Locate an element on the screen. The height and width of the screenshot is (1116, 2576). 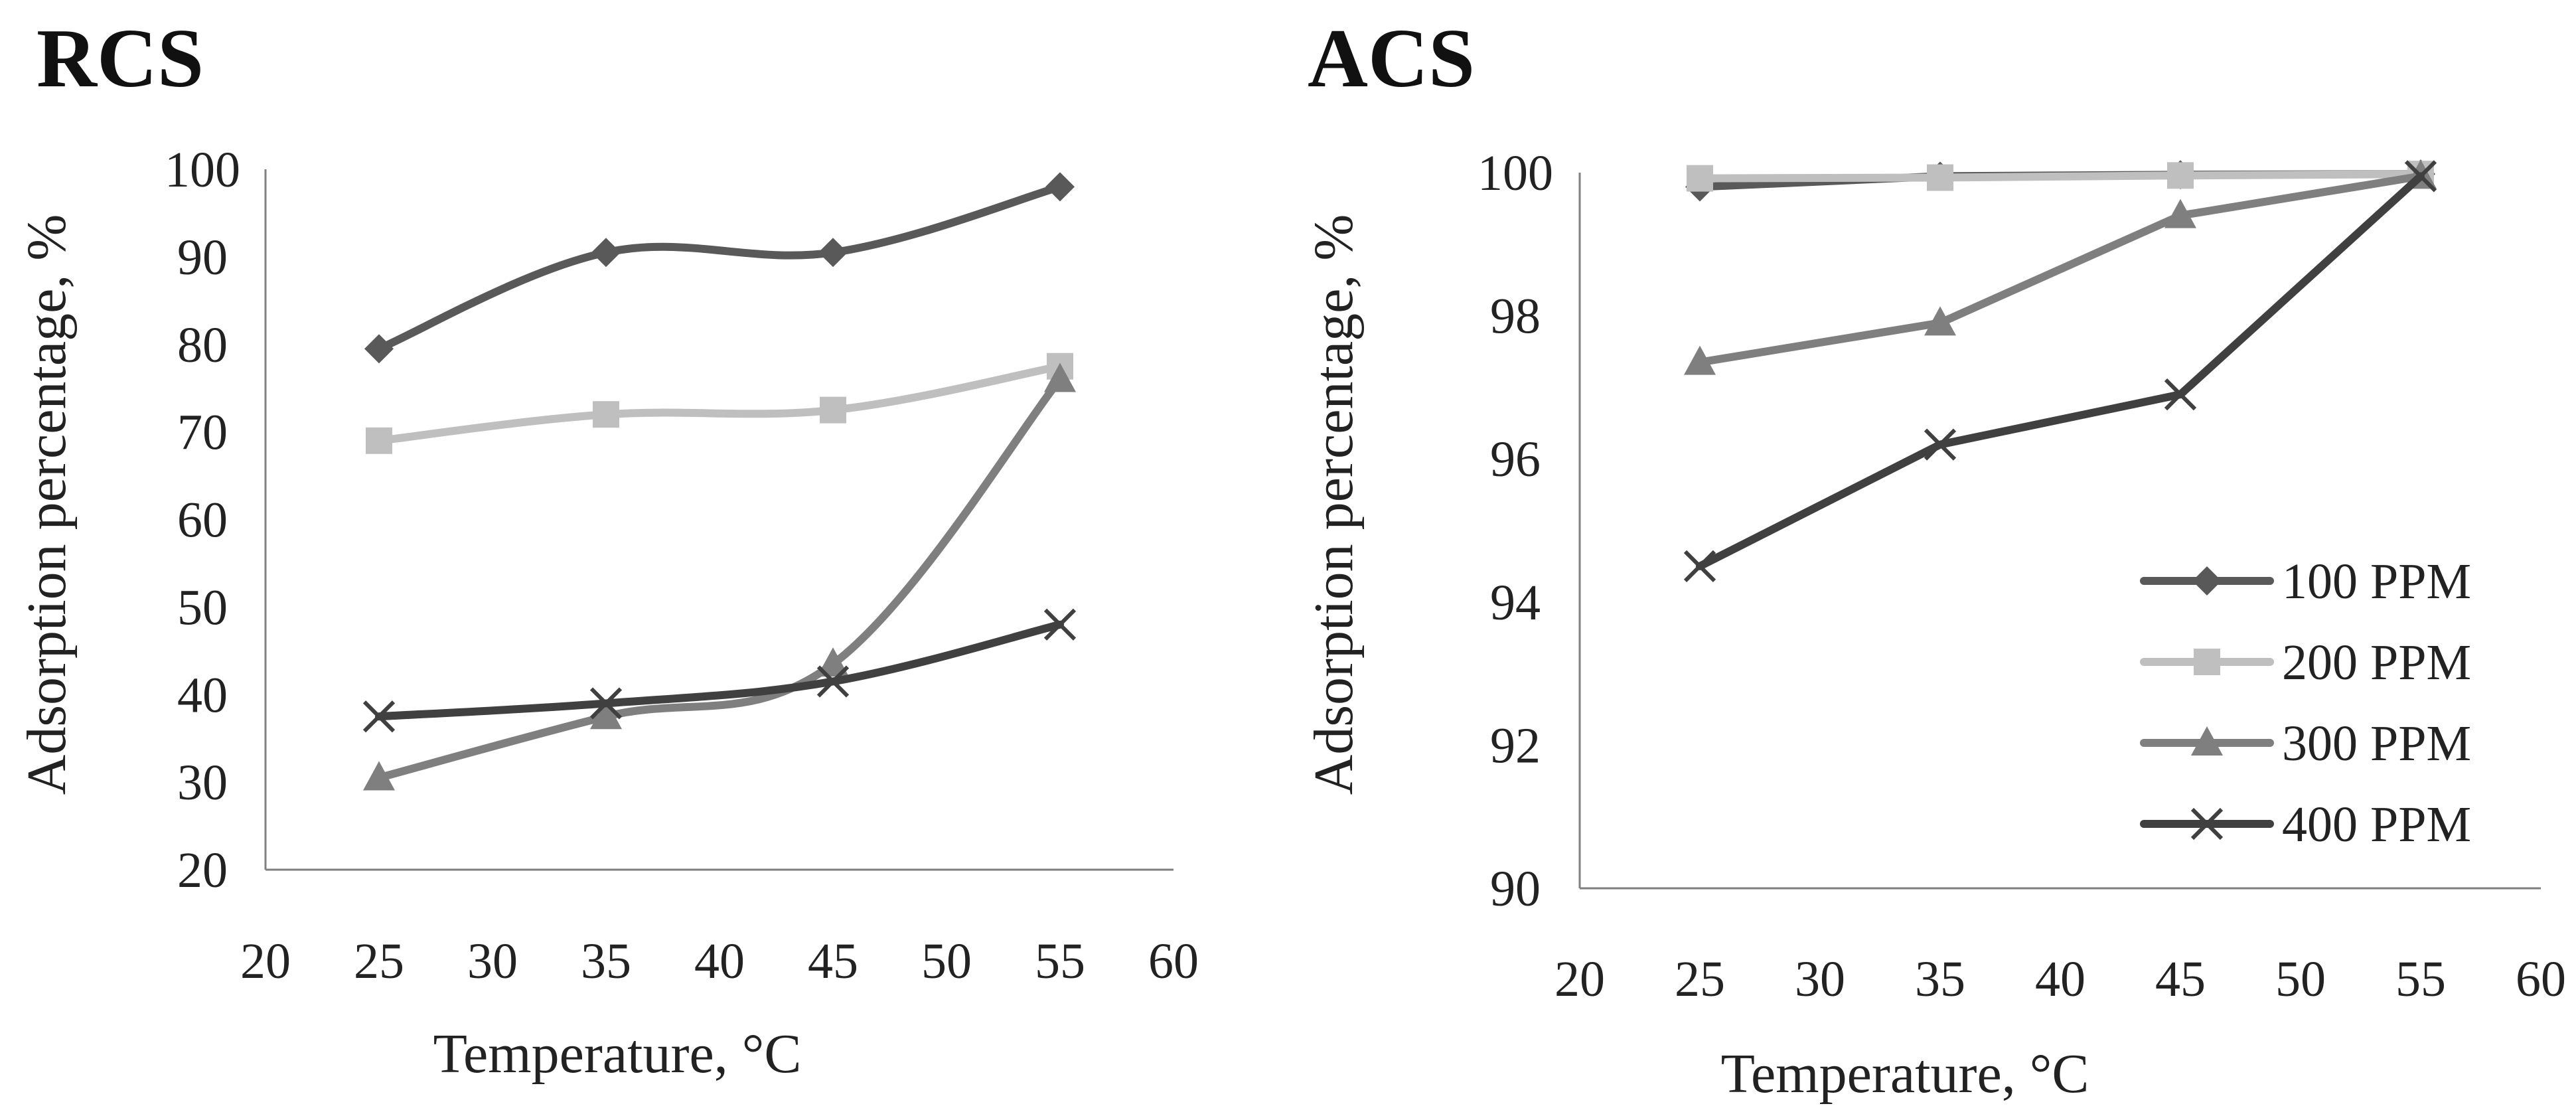
series-line-400-ppm-acs is located at coordinates (2060, 371).